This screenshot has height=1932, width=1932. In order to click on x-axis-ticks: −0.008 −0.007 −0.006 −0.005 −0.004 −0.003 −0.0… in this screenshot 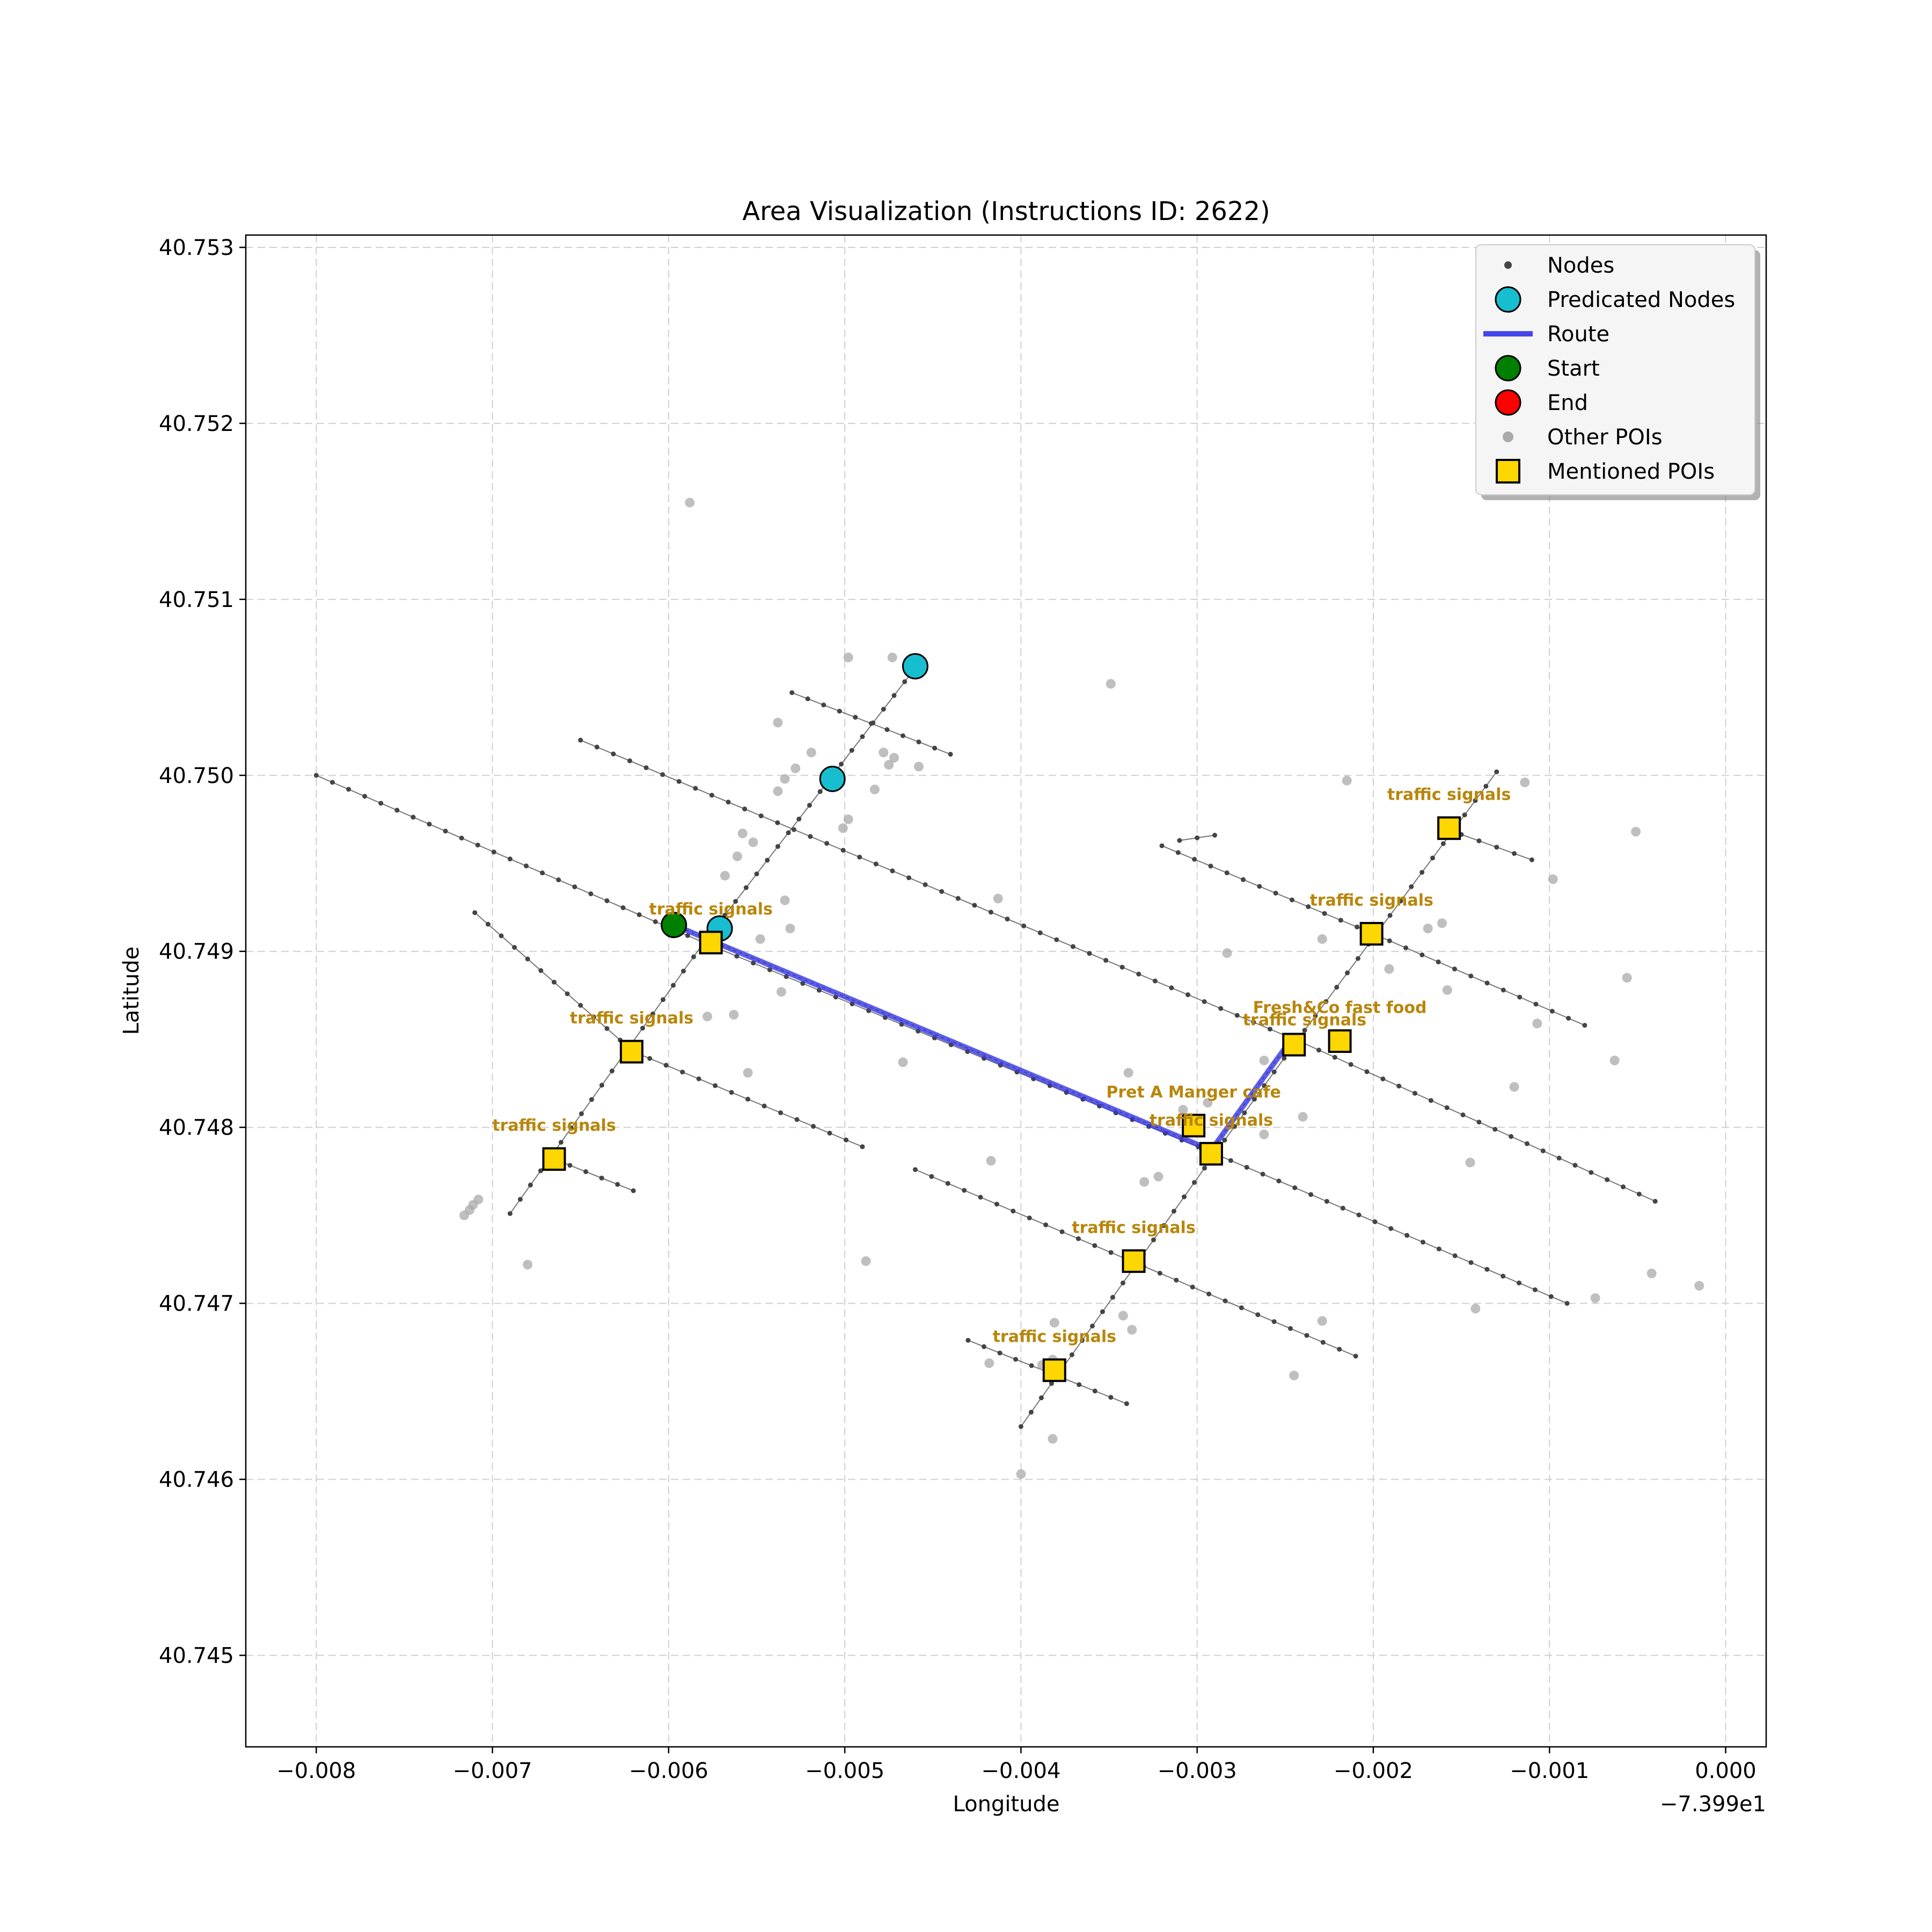, I will do `click(1016, 1765)`.